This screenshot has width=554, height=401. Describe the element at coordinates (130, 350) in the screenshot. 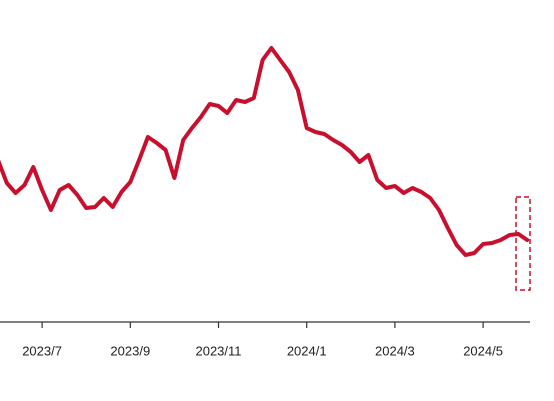

I see `x-tick-label: 2023/9` at that location.